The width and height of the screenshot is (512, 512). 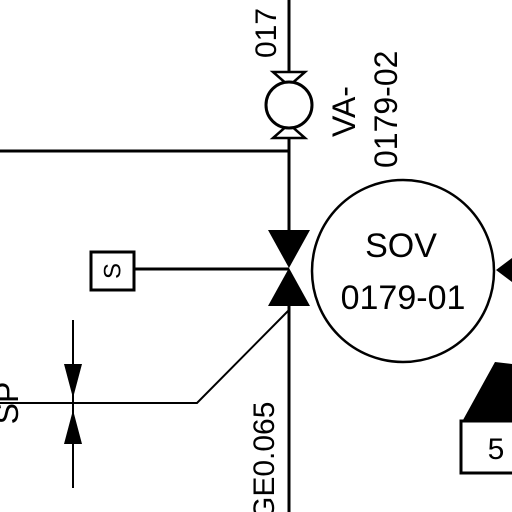 What do you see at coordinates (403, 298) in the screenshot?
I see `sov-bubble-line2: 0179-01` at bounding box center [403, 298].